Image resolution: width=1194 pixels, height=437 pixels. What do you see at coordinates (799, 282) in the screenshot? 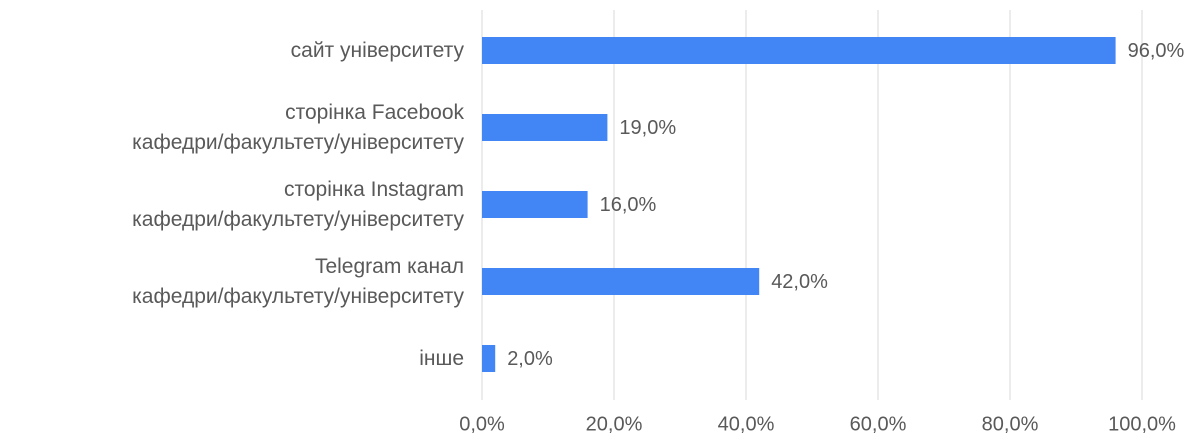
I see `data-label: 42,0%` at bounding box center [799, 282].